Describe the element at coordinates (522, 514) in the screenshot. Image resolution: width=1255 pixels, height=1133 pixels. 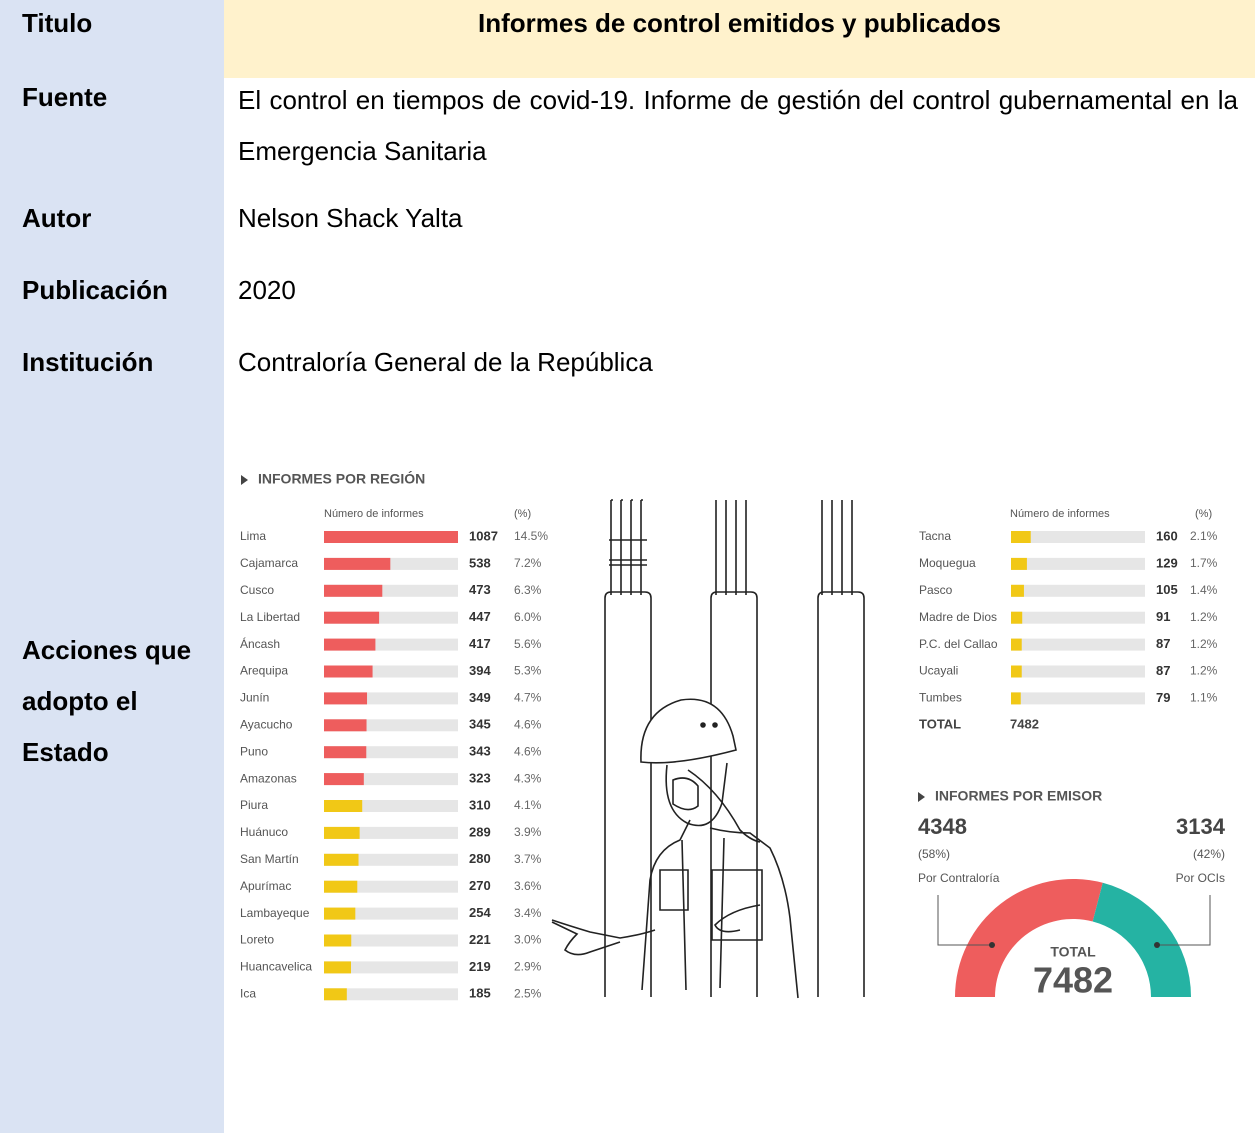
I see `column-header: (%)` at that location.